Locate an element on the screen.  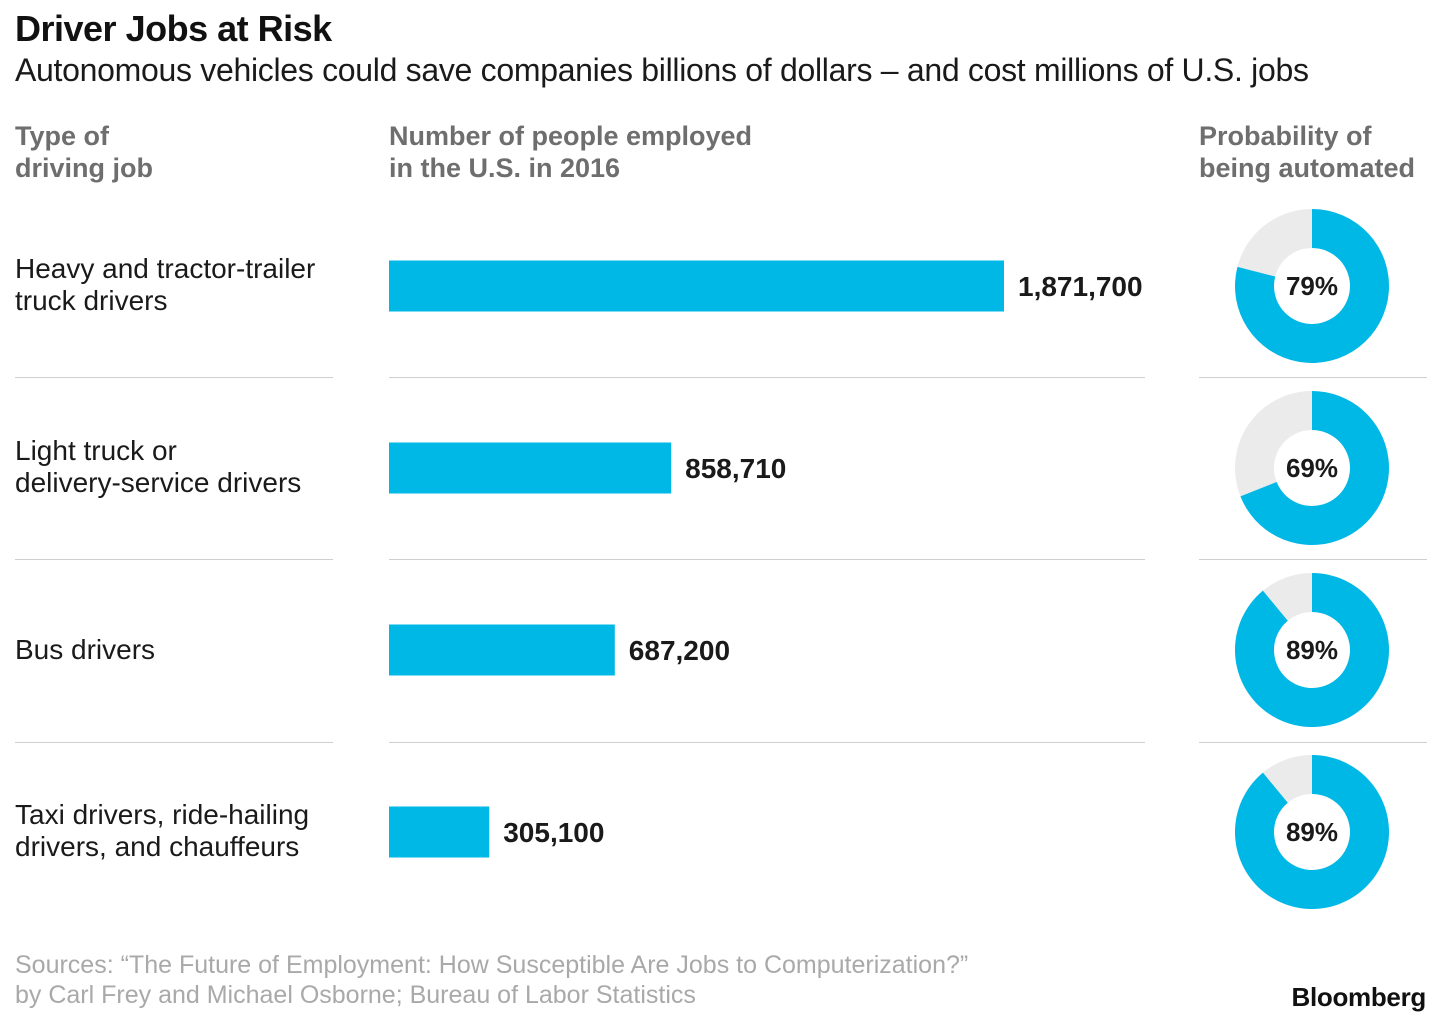
row-label-line: Taxi drivers, ride-hailing is located at coordinates (162, 814).